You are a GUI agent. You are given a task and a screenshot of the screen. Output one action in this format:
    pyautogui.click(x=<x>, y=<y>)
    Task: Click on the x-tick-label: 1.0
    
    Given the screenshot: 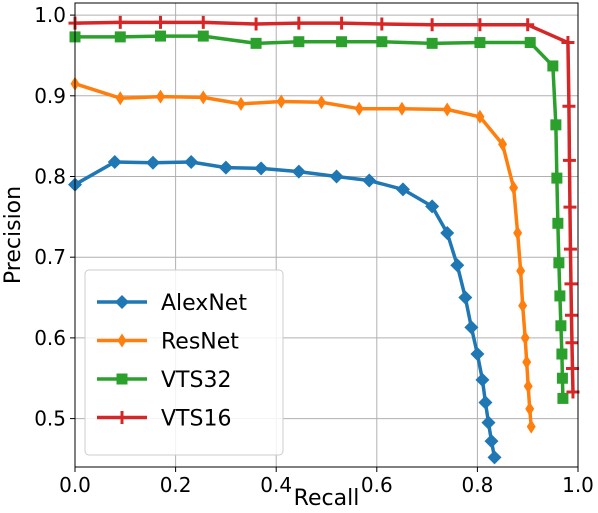 What is the action you would take?
    pyautogui.click(x=578, y=485)
    